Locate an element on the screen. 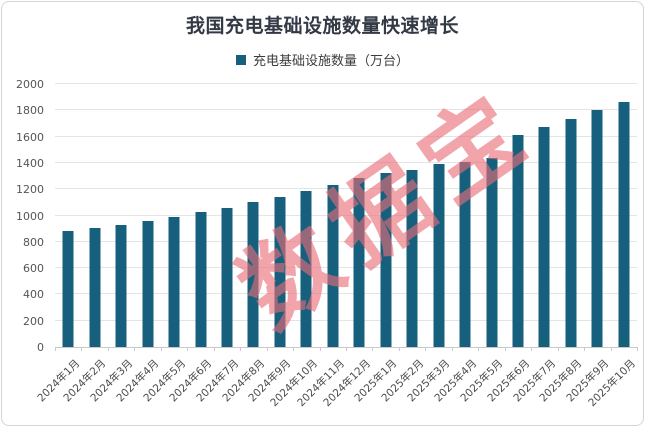  bar-2025年2月 is located at coordinates (412, 258).